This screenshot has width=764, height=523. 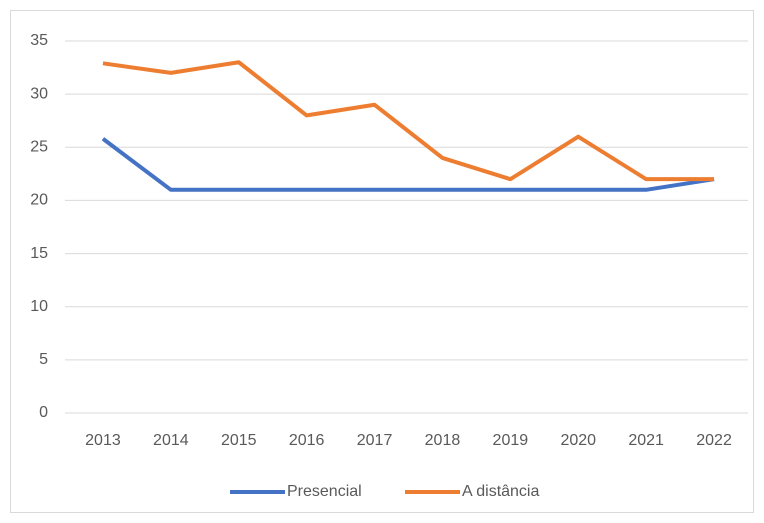 I want to click on y-tick-label: 0, so click(x=43, y=412).